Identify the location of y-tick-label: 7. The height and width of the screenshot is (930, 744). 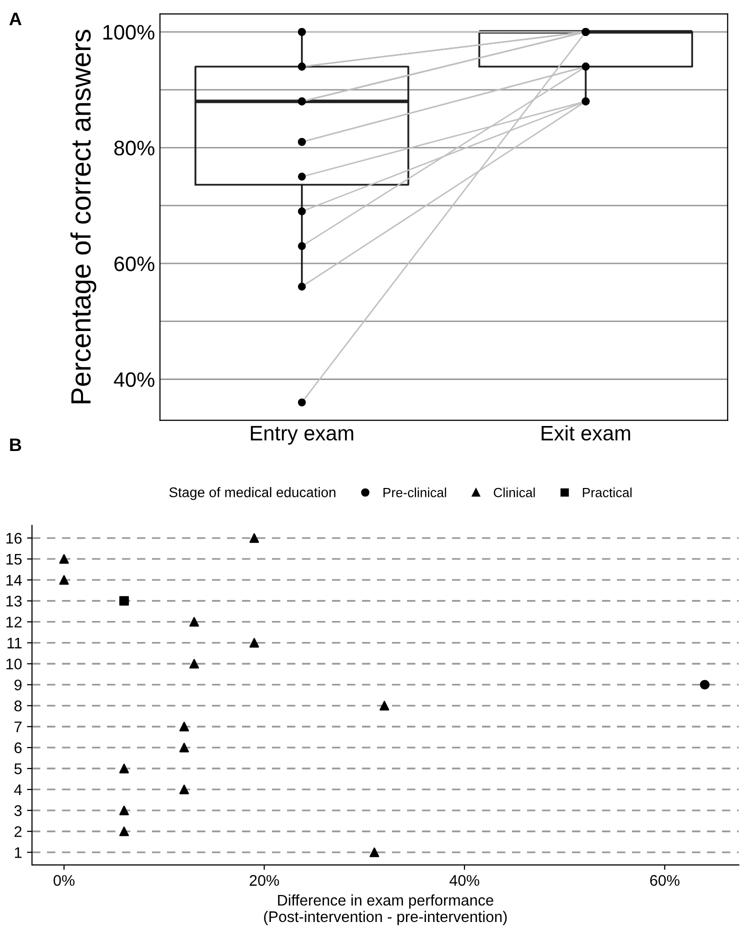
(18, 727).